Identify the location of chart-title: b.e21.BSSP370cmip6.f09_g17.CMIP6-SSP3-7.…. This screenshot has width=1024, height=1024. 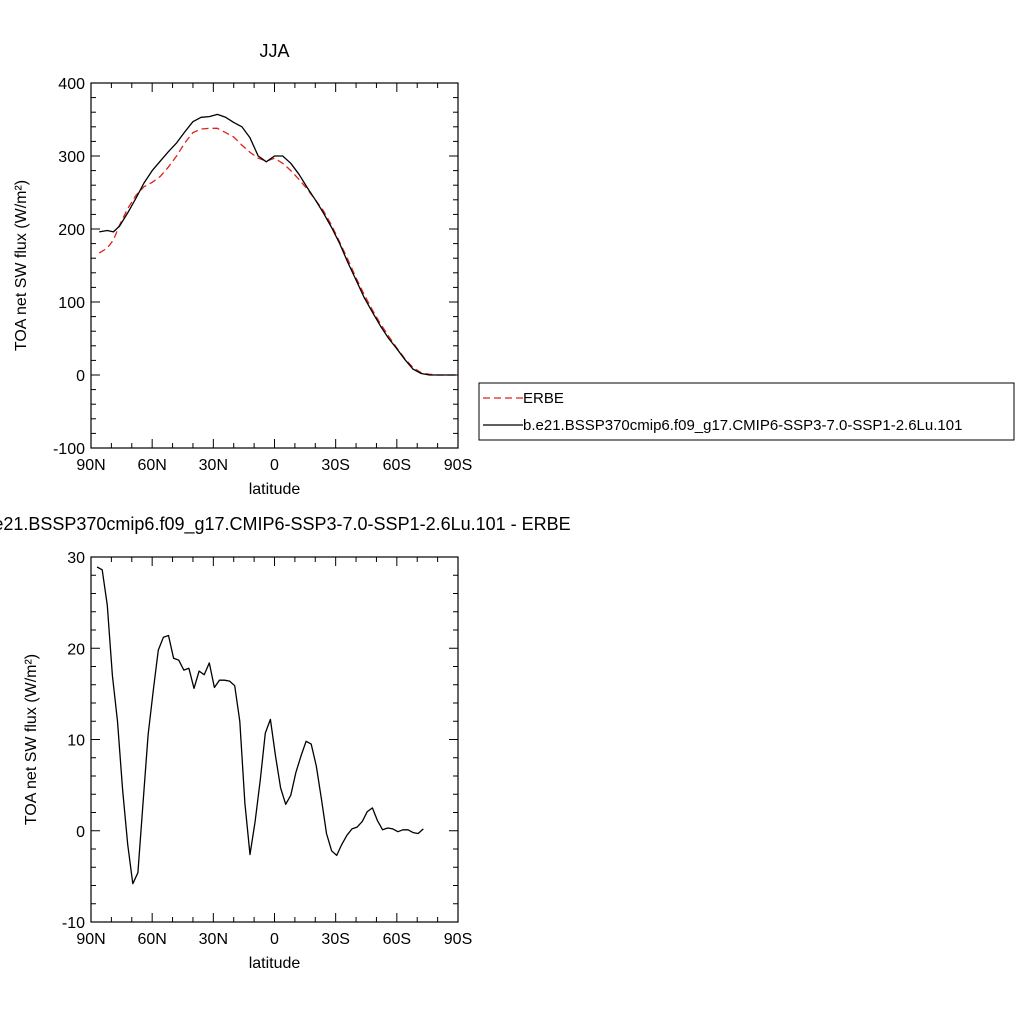
(285, 524).